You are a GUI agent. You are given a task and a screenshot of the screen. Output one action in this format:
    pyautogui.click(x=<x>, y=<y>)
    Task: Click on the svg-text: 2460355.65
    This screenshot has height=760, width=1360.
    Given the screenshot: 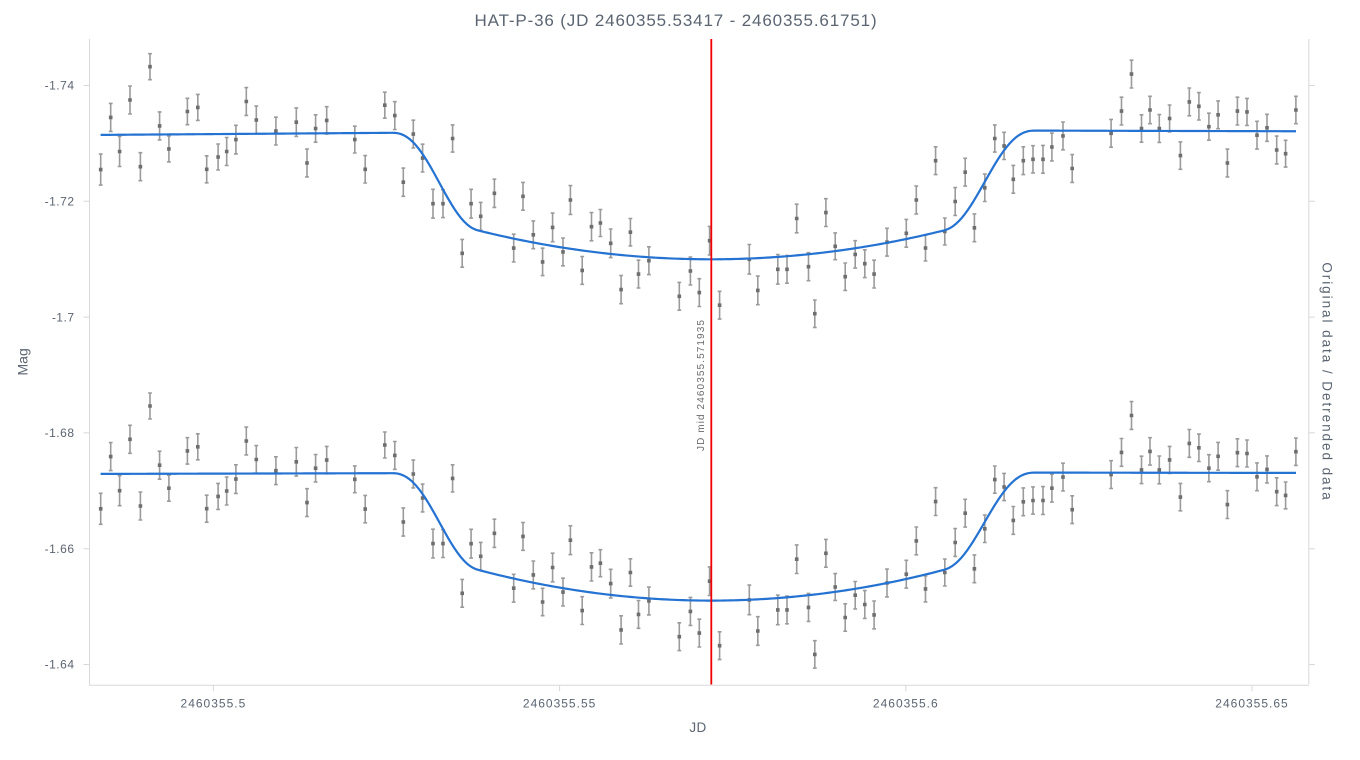 What is the action you would take?
    pyautogui.click(x=1251, y=704)
    